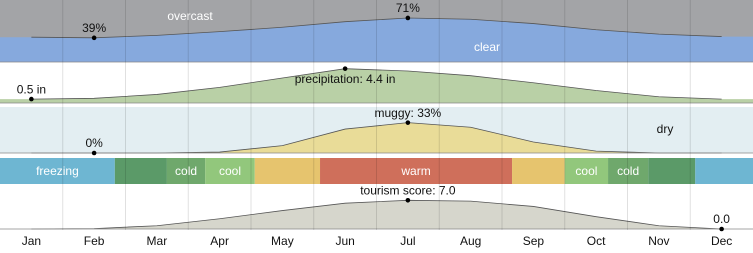  What do you see at coordinates (94, 28) in the screenshot?
I see `value-label: 39%` at bounding box center [94, 28].